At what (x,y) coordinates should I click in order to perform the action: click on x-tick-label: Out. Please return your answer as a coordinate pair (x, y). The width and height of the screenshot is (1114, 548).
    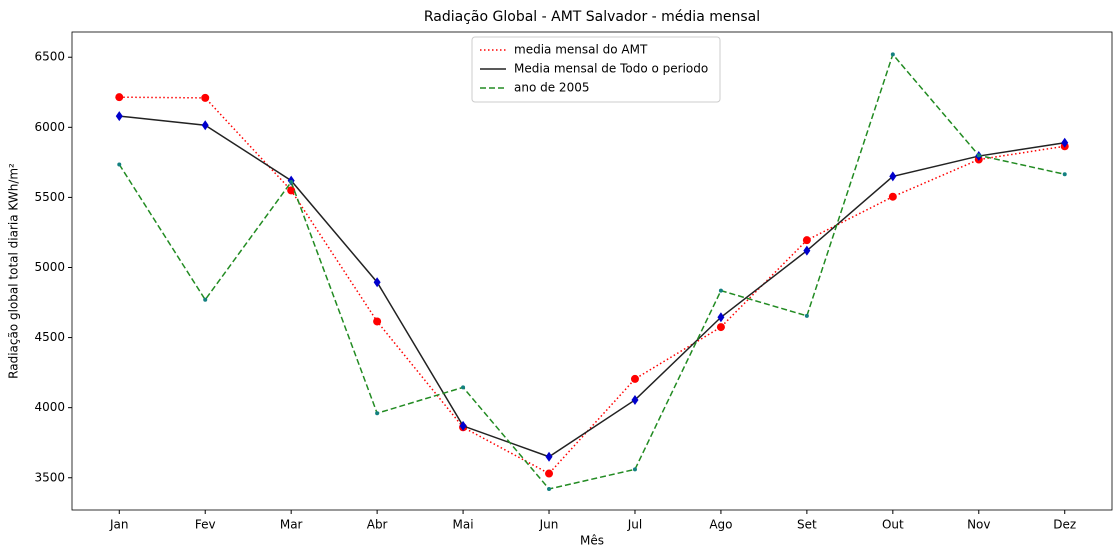
    Looking at the image, I should click on (893, 525).